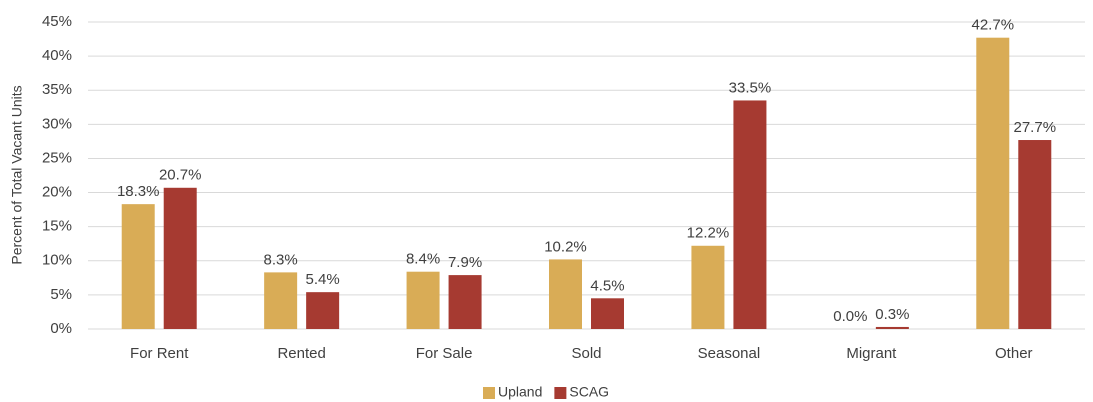  What do you see at coordinates (301, 353) in the screenshot?
I see `x-tick-label: Rented` at bounding box center [301, 353].